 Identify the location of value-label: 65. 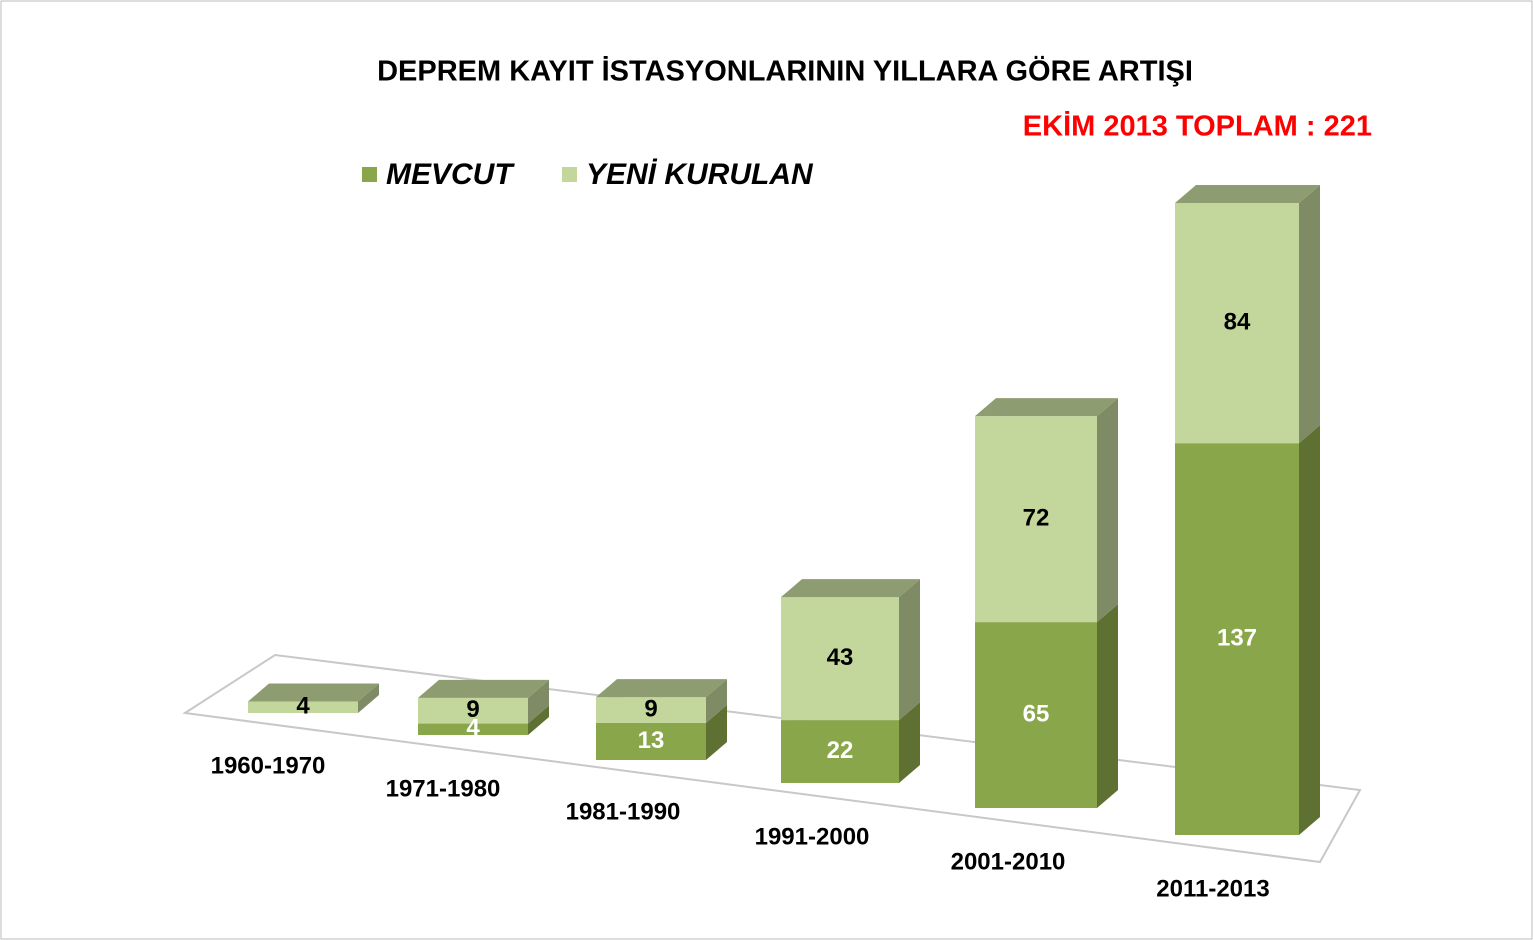
(1036, 713).